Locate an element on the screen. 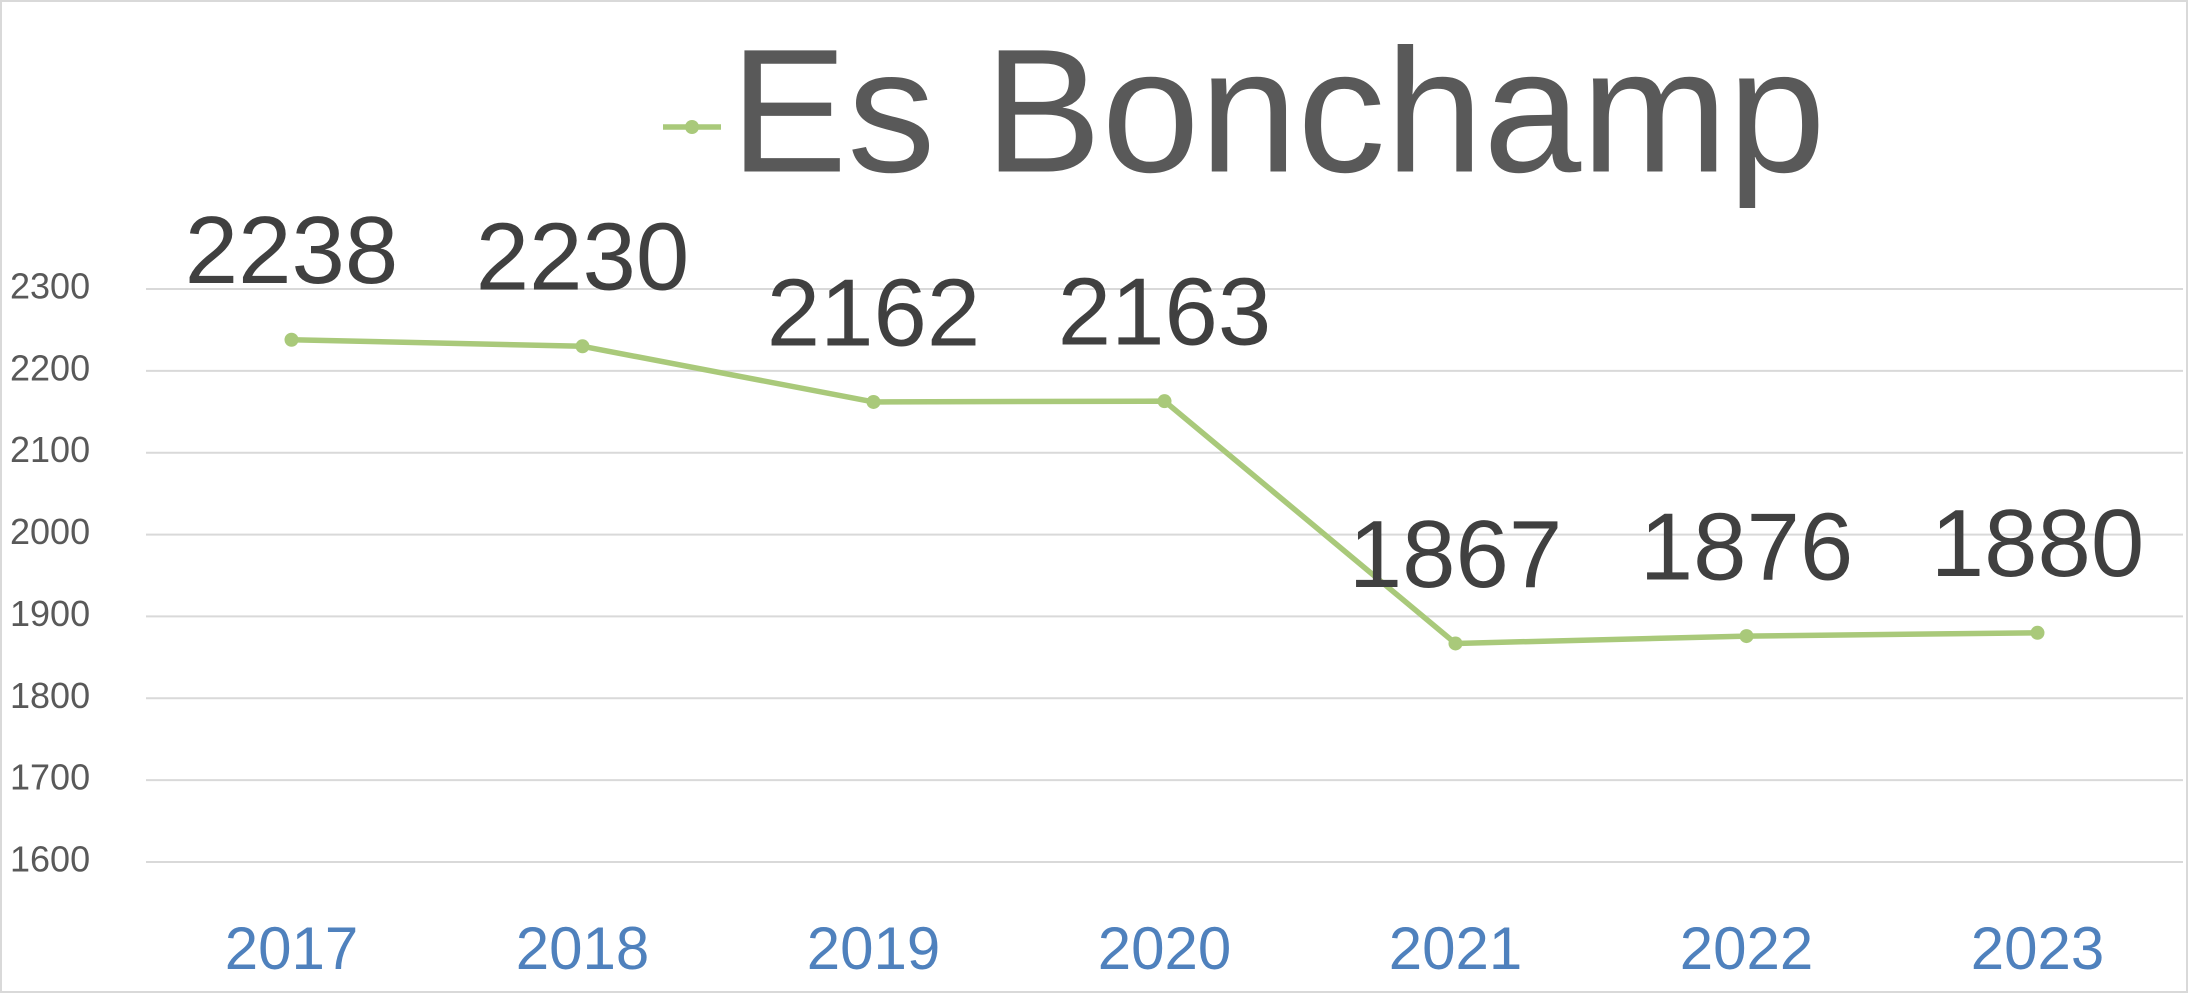  y-tick-label: 1600 is located at coordinates (50, 859).